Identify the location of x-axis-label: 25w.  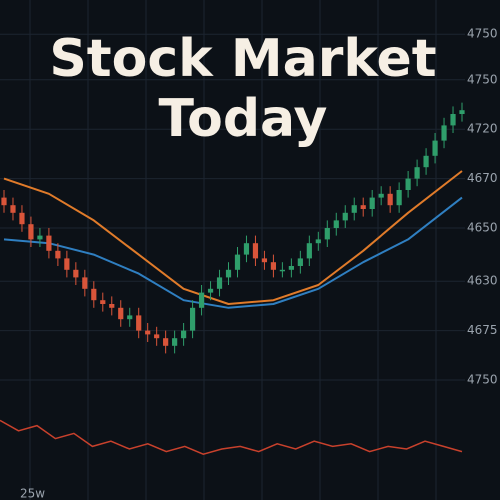
(32, 493).